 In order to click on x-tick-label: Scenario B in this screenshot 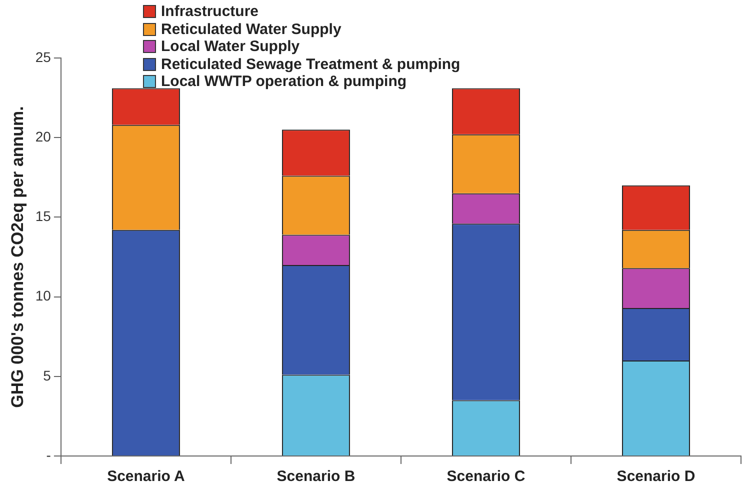, I will do `click(316, 477)`.